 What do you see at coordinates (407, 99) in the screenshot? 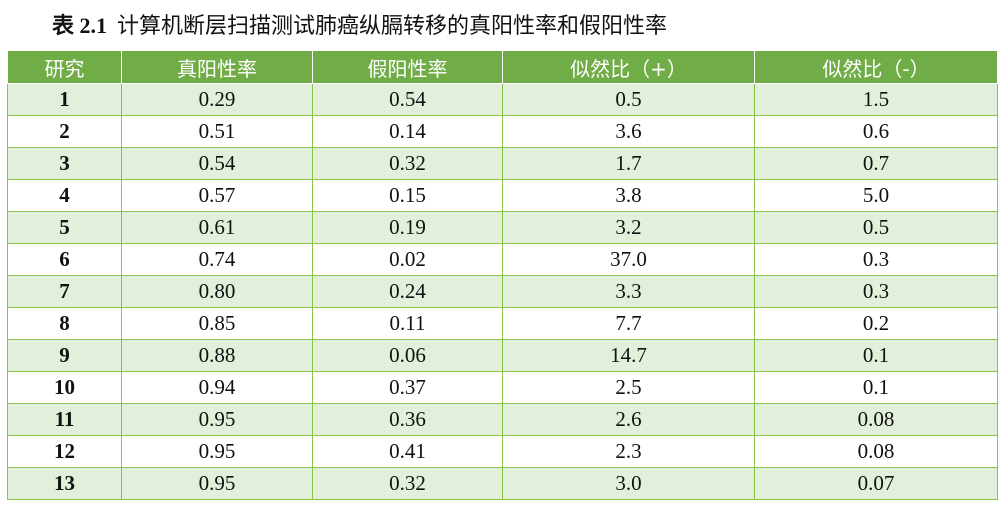
I see `false-positive-rate-cell: 0.54` at bounding box center [407, 99].